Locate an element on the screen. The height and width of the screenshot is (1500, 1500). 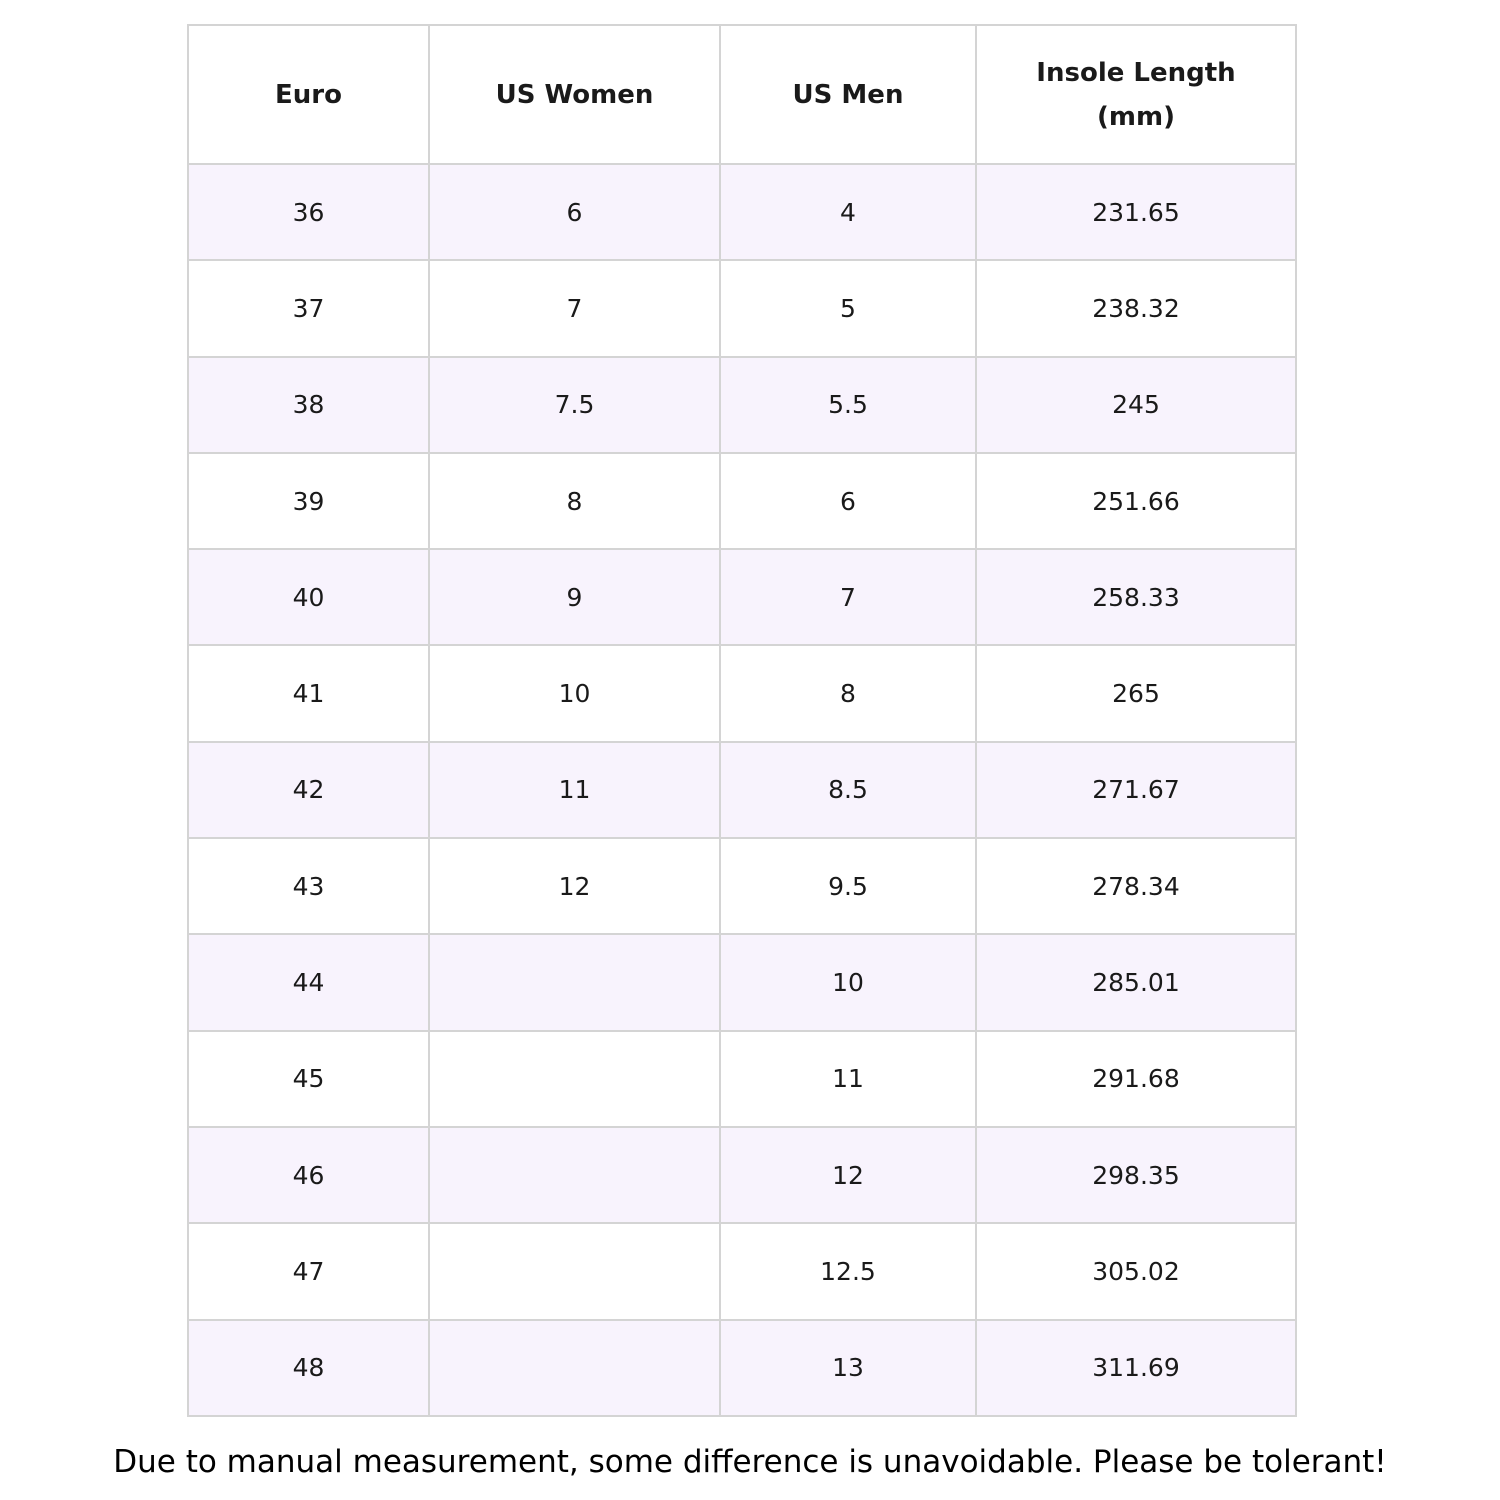
table-cell: 258.33 is located at coordinates (1136, 597).